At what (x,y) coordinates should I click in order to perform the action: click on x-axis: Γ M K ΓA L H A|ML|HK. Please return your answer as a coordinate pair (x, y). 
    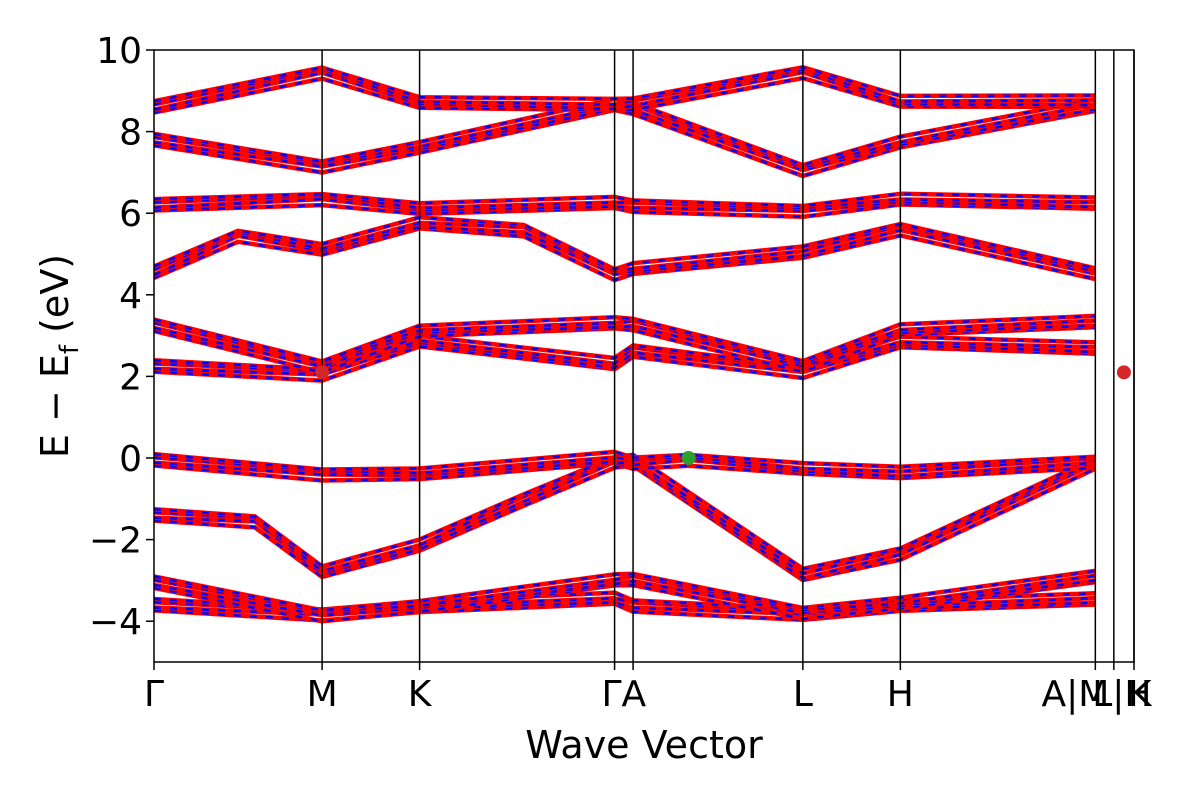
    Looking at the image, I should click on (648, 688).